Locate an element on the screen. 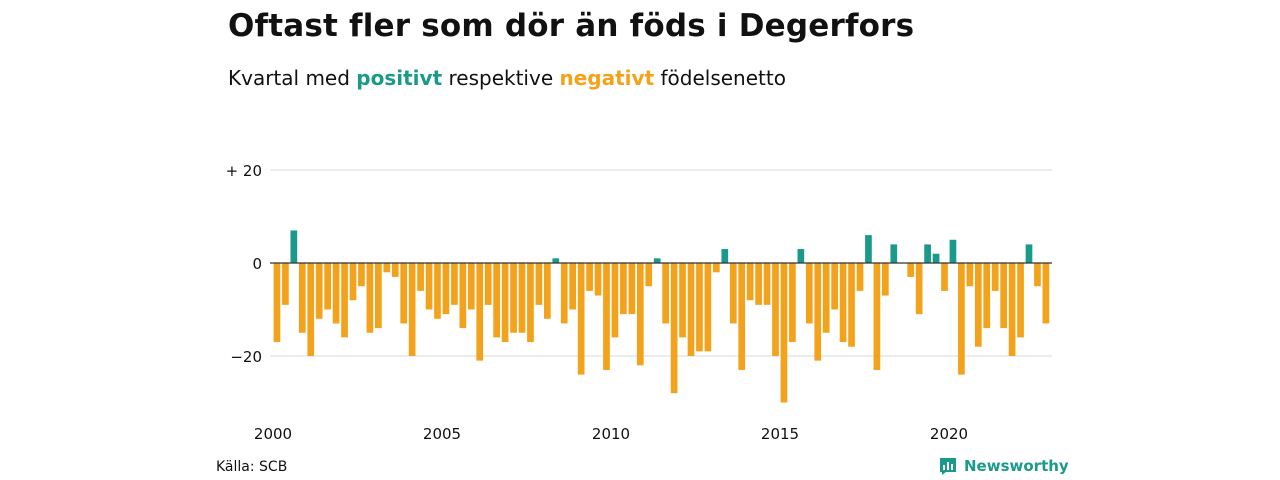  y-tick-label: + 20 is located at coordinates (244, 171).